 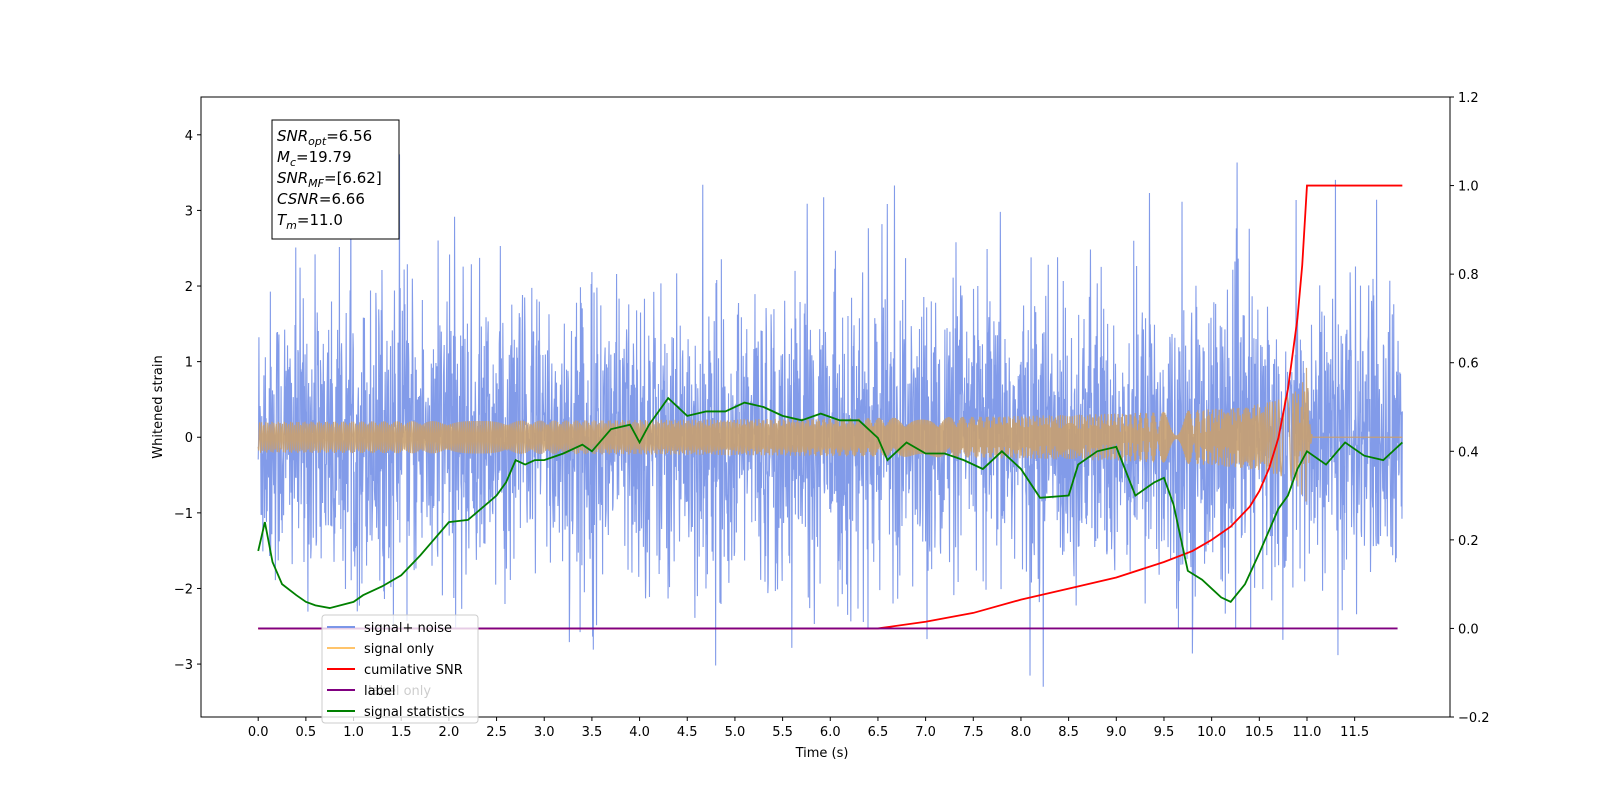 I want to click on x-tick-label: 8.5, so click(x=1068, y=732).